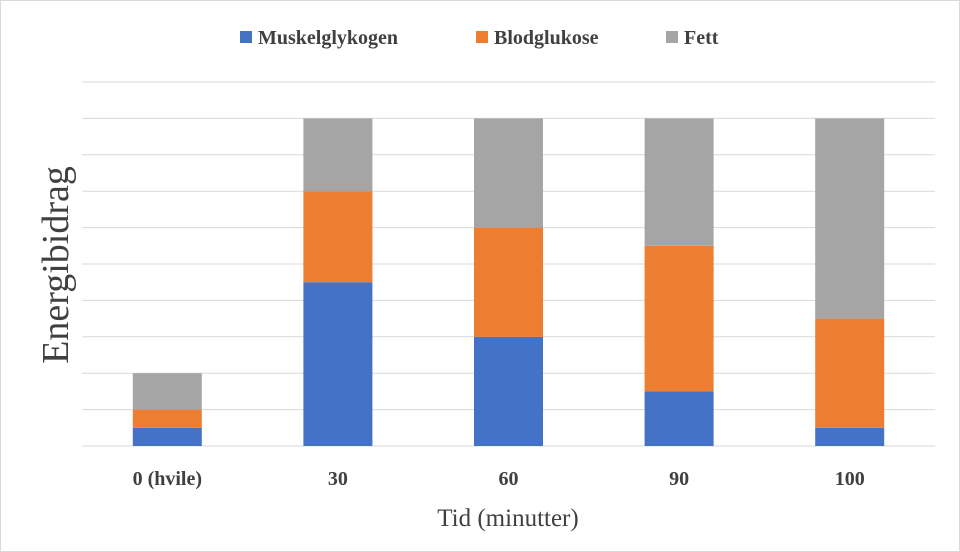 This screenshot has height=552, width=960. I want to click on legend-label: Fett, so click(701, 38).